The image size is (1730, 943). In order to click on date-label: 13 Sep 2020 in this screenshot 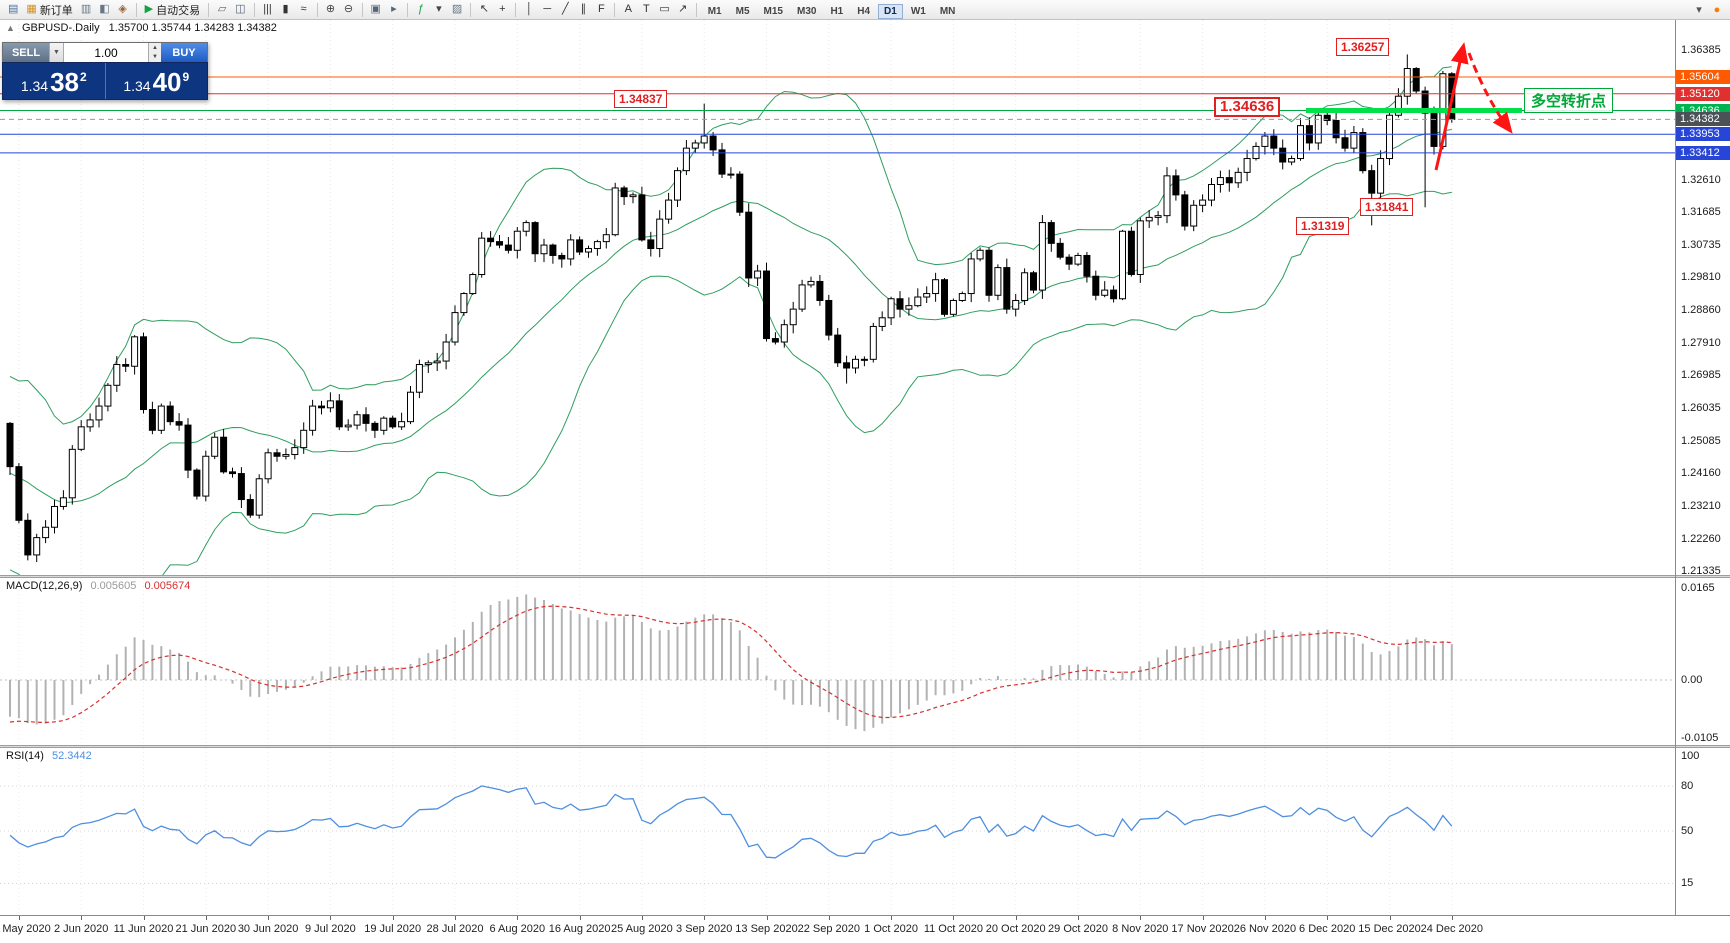, I will do `click(766, 929)`.